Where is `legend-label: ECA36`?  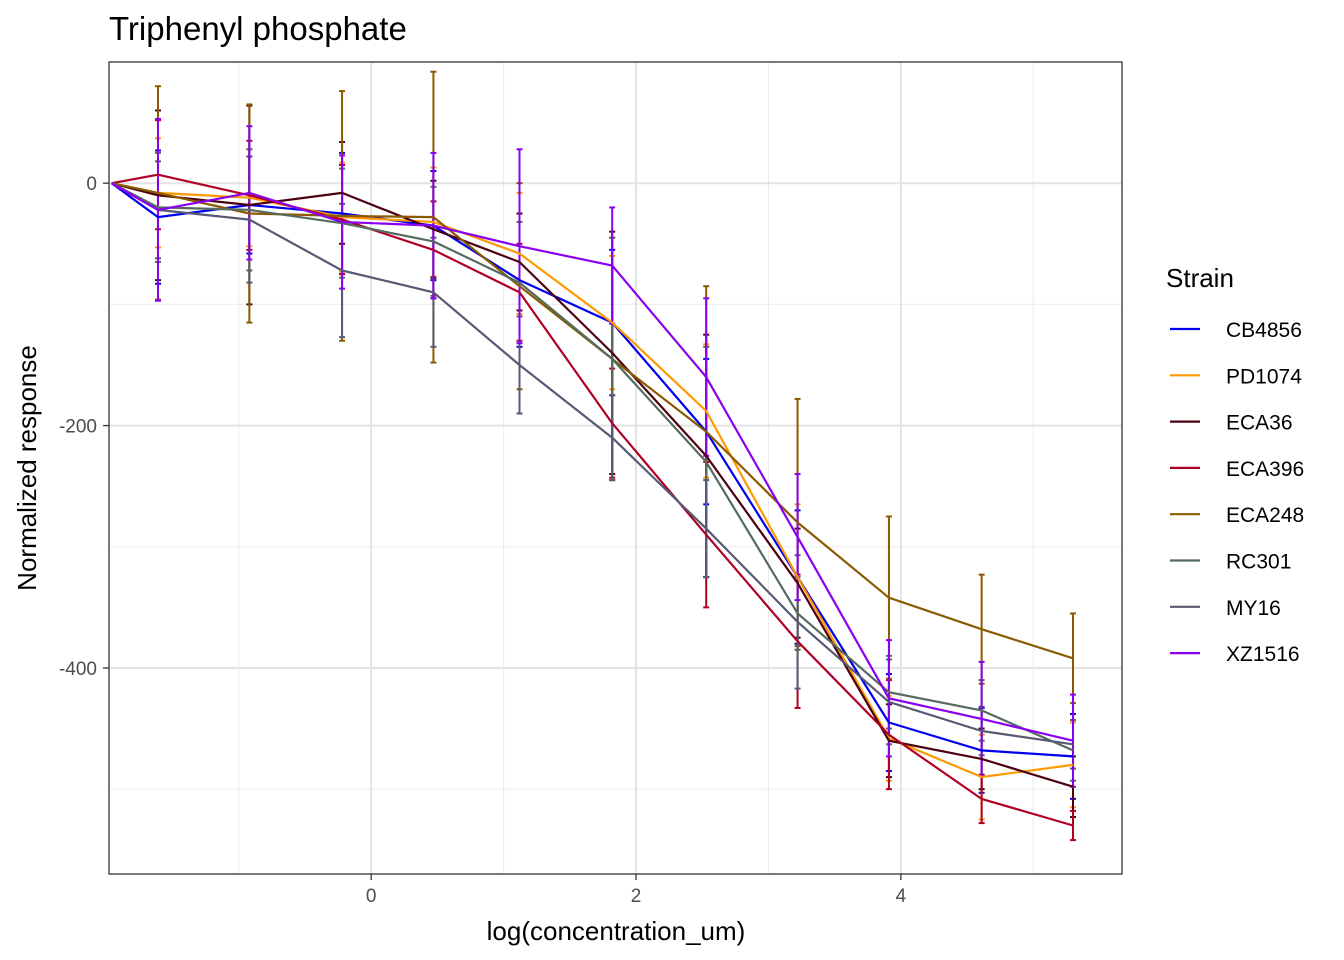 legend-label: ECA36 is located at coordinates (1259, 423).